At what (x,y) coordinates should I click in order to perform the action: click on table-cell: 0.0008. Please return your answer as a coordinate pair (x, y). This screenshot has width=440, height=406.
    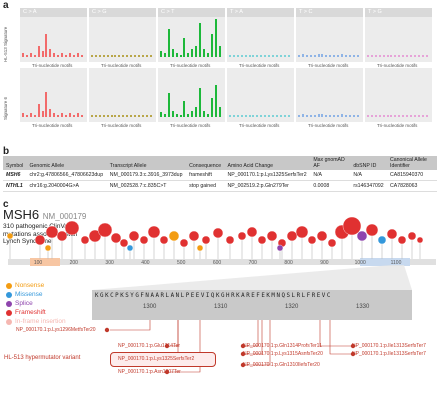
    Looking at the image, I should click on (330, 186).